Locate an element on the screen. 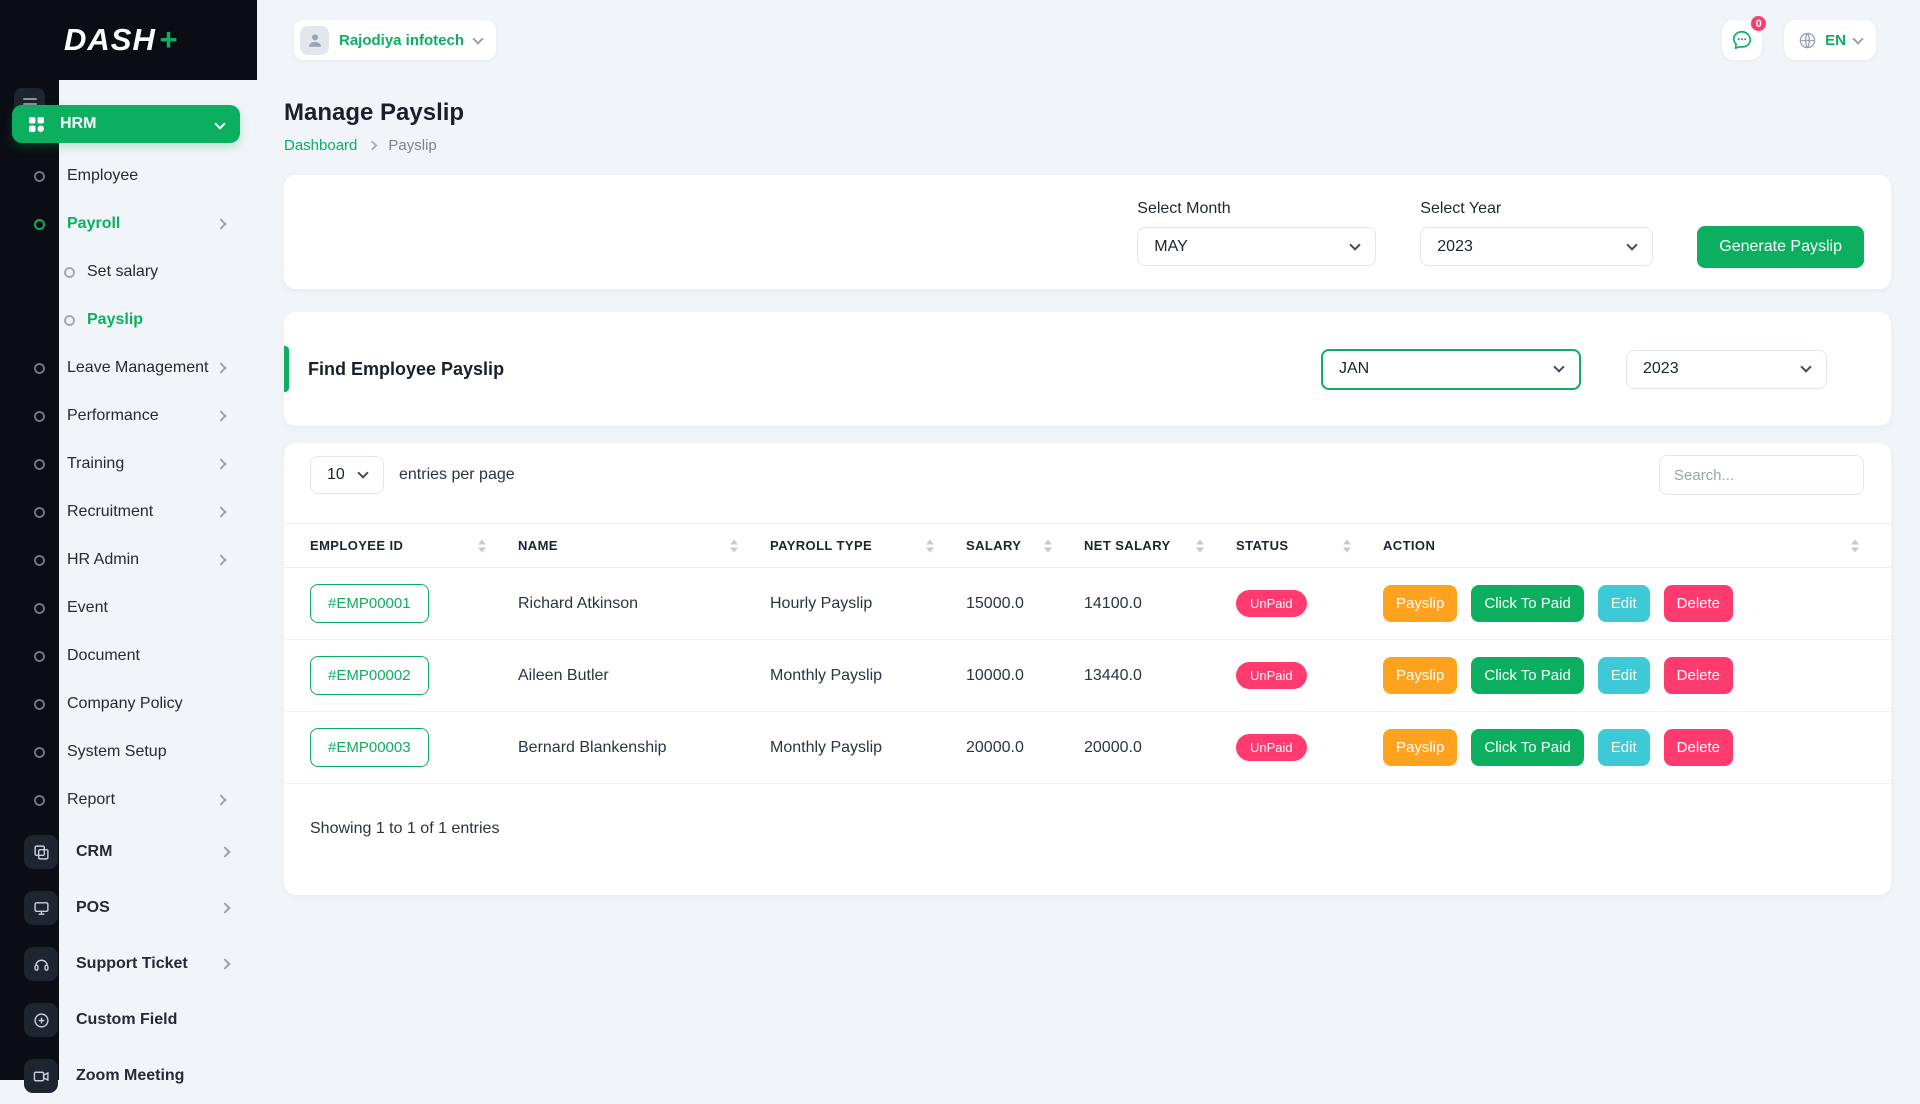  cell-payroll-type: Hourly Payslip is located at coordinates (868, 603).